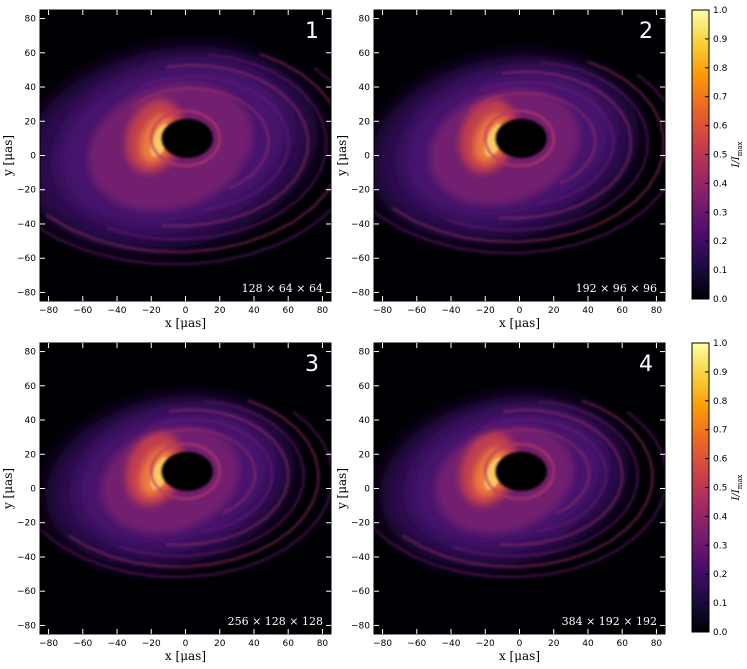 The width and height of the screenshot is (747, 669). Describe the element at coordinates (609, 621) in the screenshot. I see `resolution-label: 384 × 192 × 192` at that location.